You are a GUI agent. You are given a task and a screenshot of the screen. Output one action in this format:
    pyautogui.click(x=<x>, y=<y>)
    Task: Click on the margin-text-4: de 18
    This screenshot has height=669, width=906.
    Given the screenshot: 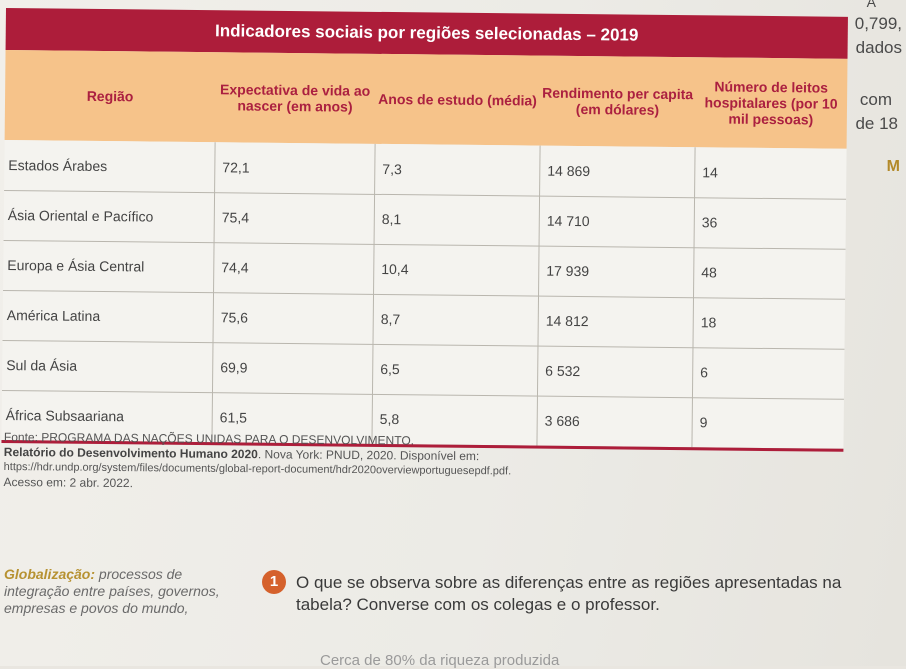 What is the action you would take?
    pyautogui.click(x=876, y=123)
    